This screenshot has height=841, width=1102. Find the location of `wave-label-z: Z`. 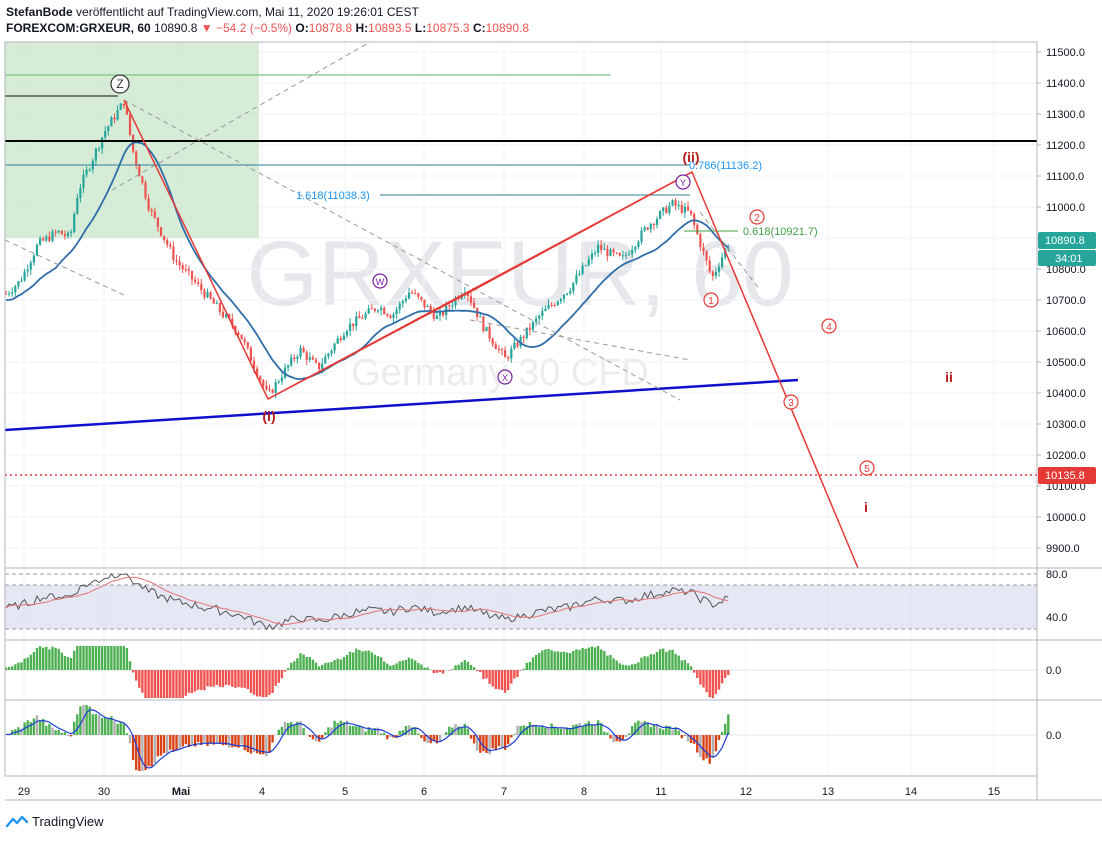

wave-label-z: Z is located at coordinates (119, 84).